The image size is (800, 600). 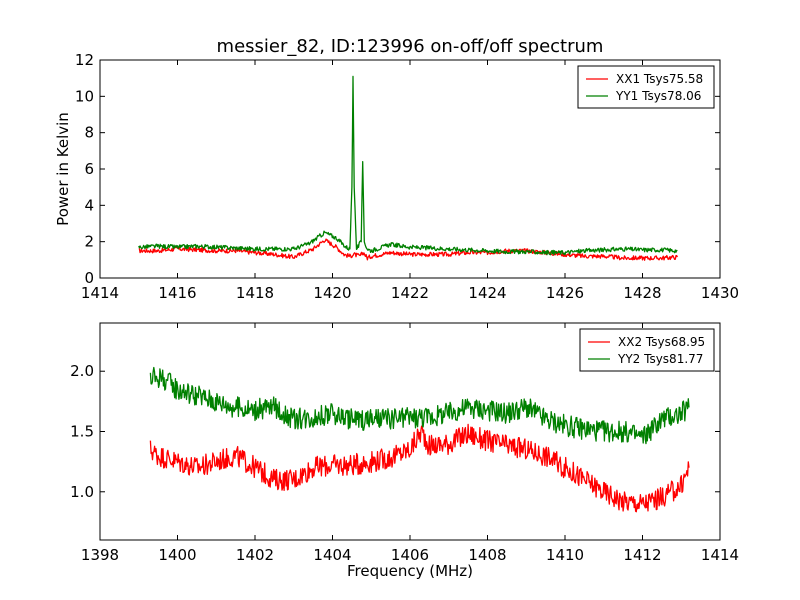 What do you see at coordinates (255, 555) in the screenshot?
I see `x-tick-label: 1402` at bounding box center [255, 555].